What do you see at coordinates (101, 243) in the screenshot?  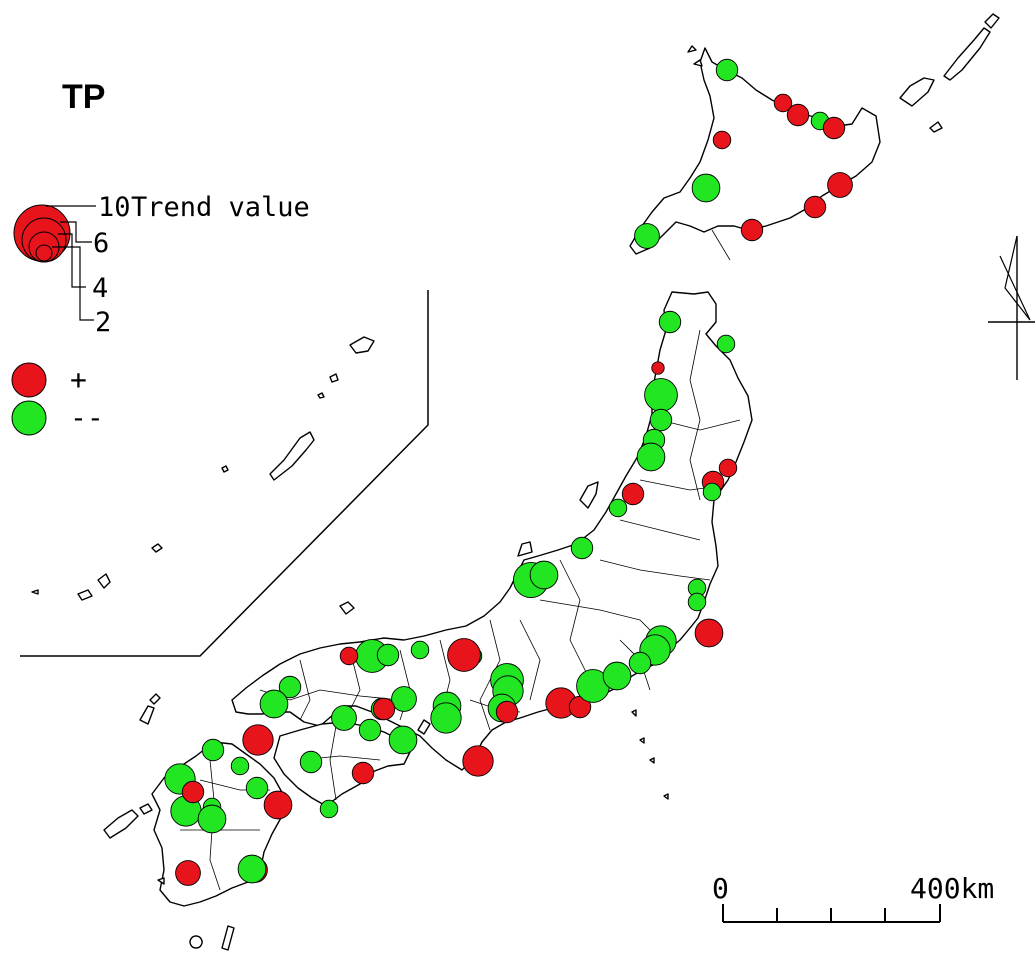 I see `legend-size-6-label: 6` at bounding box center [101, 243].